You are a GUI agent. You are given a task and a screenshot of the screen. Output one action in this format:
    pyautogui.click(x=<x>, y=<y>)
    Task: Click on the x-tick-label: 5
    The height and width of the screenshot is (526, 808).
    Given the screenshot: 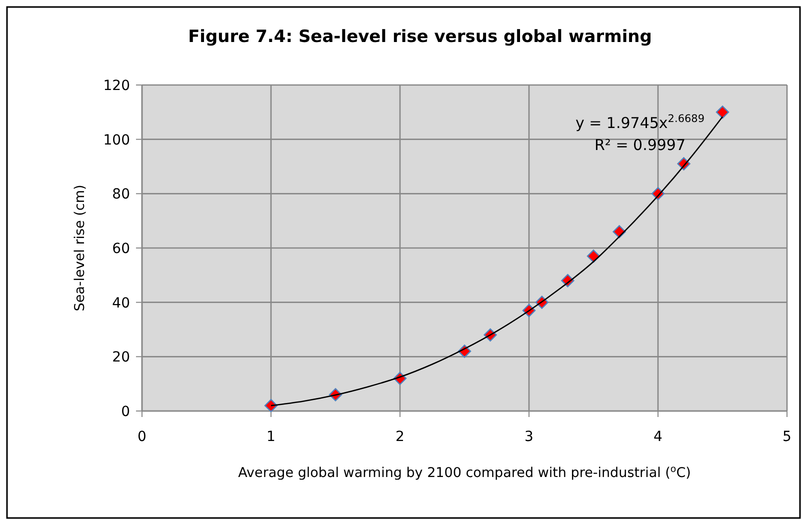 What is the action you would take?
    pyautogui.click(x=787, y=437)
    